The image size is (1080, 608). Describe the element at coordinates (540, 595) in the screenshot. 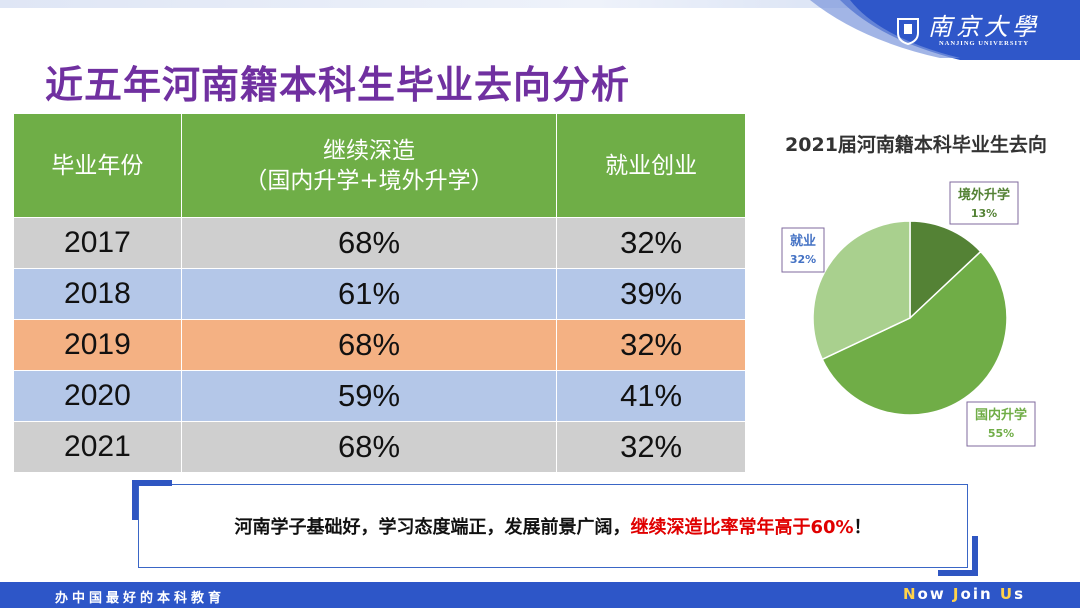

I see `footer-bar: 办中国最好的本科教育 Now Join Us` at that location.